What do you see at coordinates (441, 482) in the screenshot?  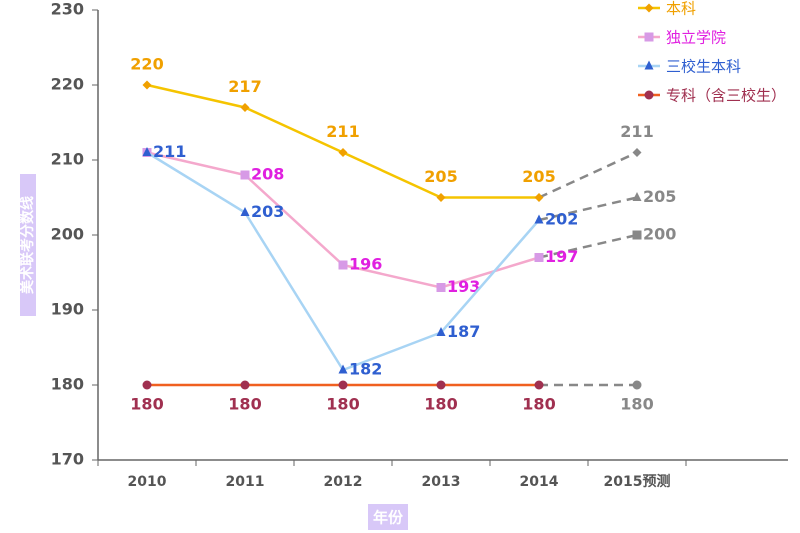 I see `x-tick-label: 2013` at bounding box center [441, 482].